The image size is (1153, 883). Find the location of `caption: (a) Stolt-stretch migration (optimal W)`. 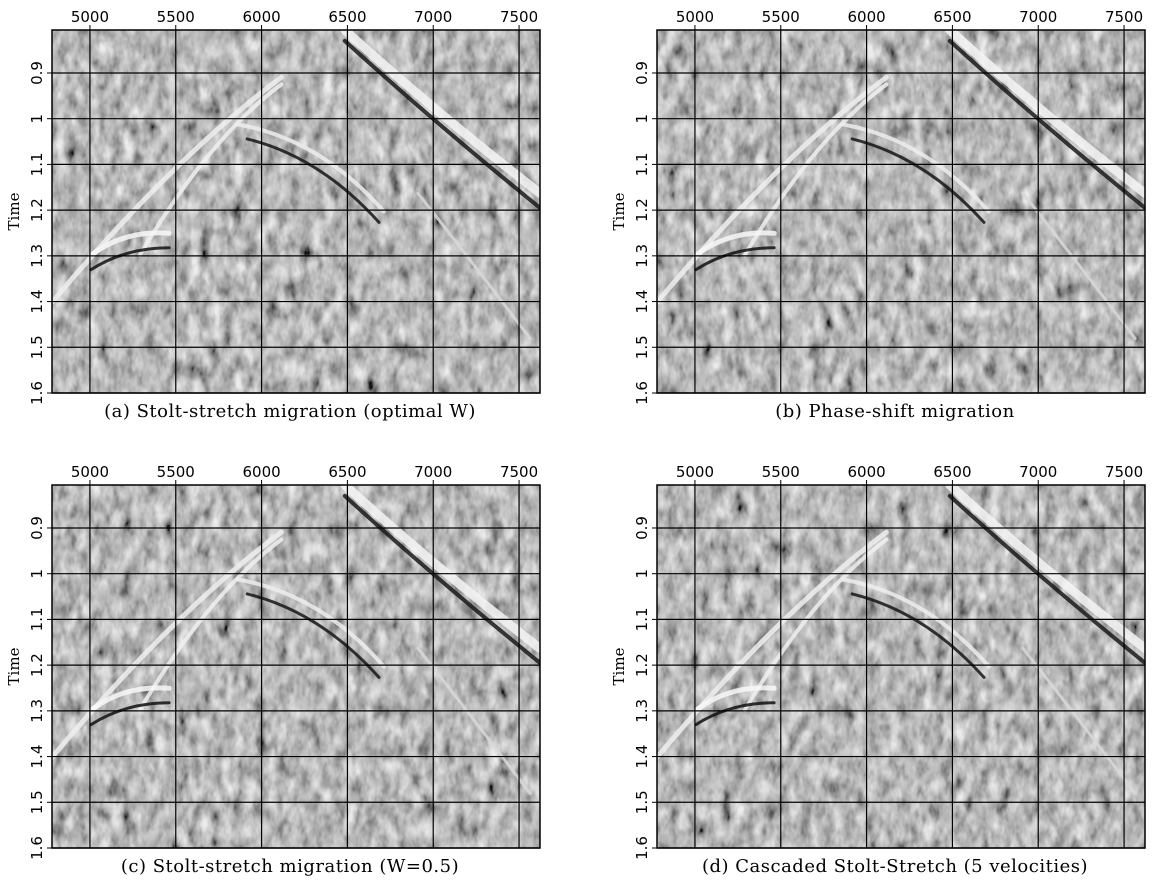

caption: (a) Stolt-stretch migration (optimal W) is located at coordinates (290, 411).